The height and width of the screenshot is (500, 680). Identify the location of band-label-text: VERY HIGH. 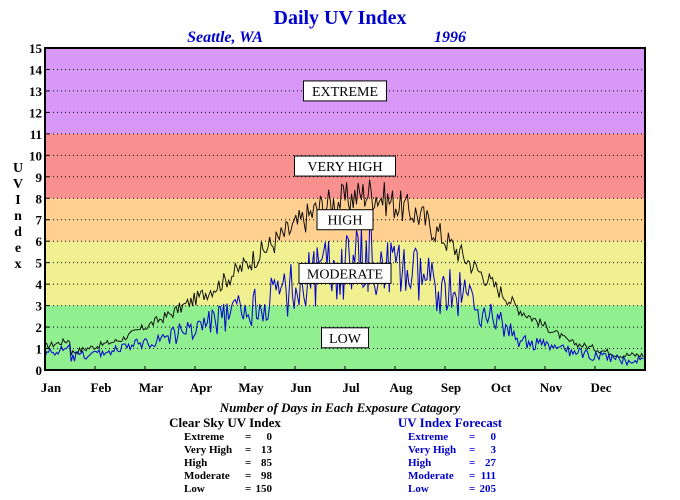
(344, 167).